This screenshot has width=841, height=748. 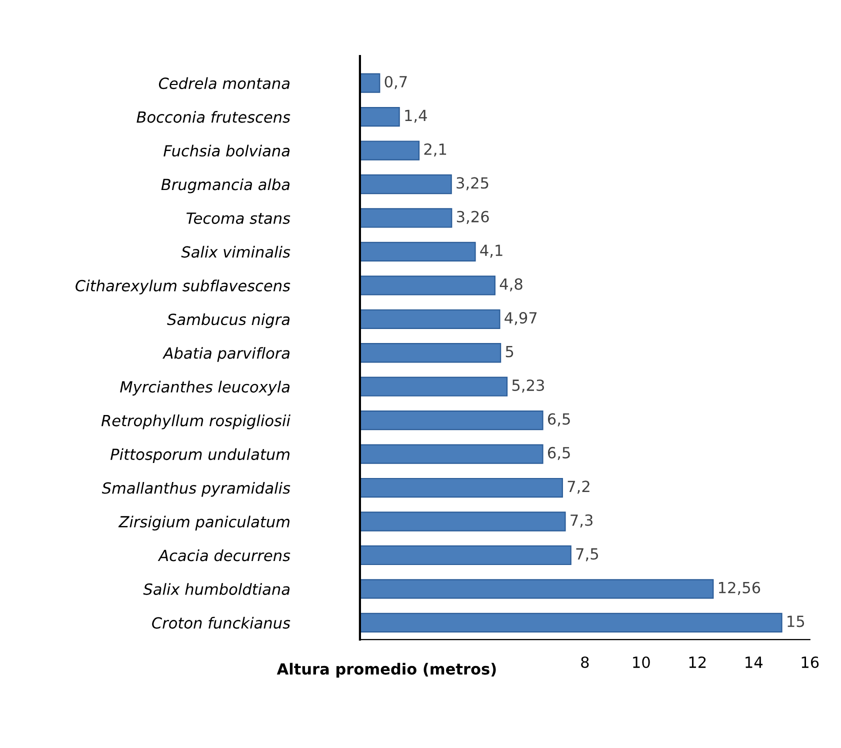 What do you see at coordinates (528, 386) in the screenshot?
I see `data-label: 5,23` at bounding box center [528, 386].